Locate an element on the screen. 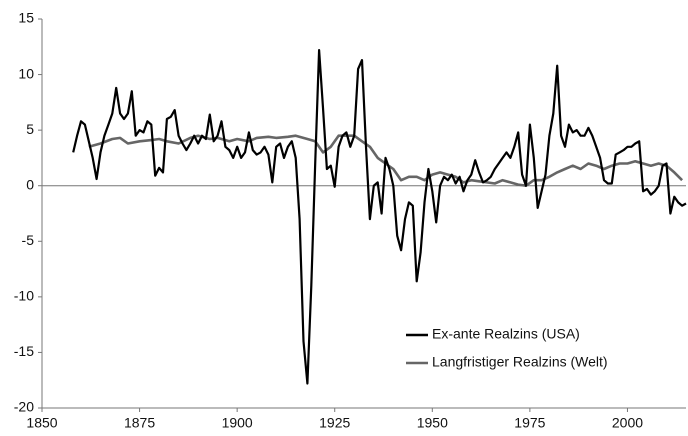 The height and width of the screenshot is (436, 688). x-tick-label: 1925 is located at coordinates (334, 423).